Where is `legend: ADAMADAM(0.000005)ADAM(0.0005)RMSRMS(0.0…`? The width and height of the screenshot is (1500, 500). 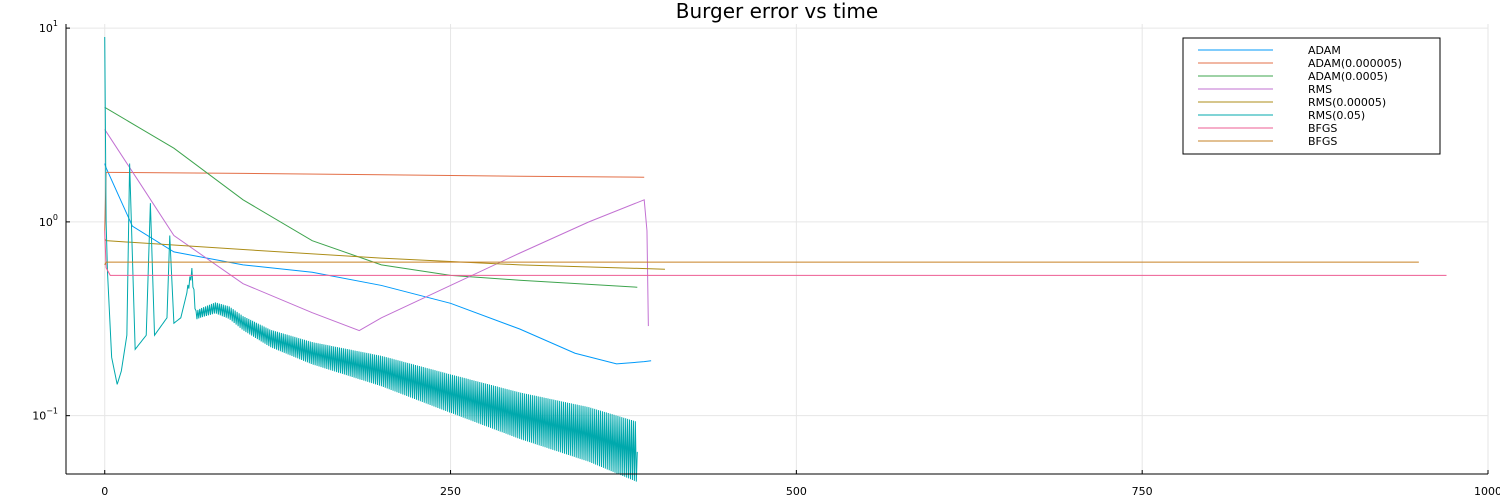 legend: ADAMADAM(0.000005)ADAM(0.0005)RMSRMS(0.0… is located at coordinates (1311, 96).